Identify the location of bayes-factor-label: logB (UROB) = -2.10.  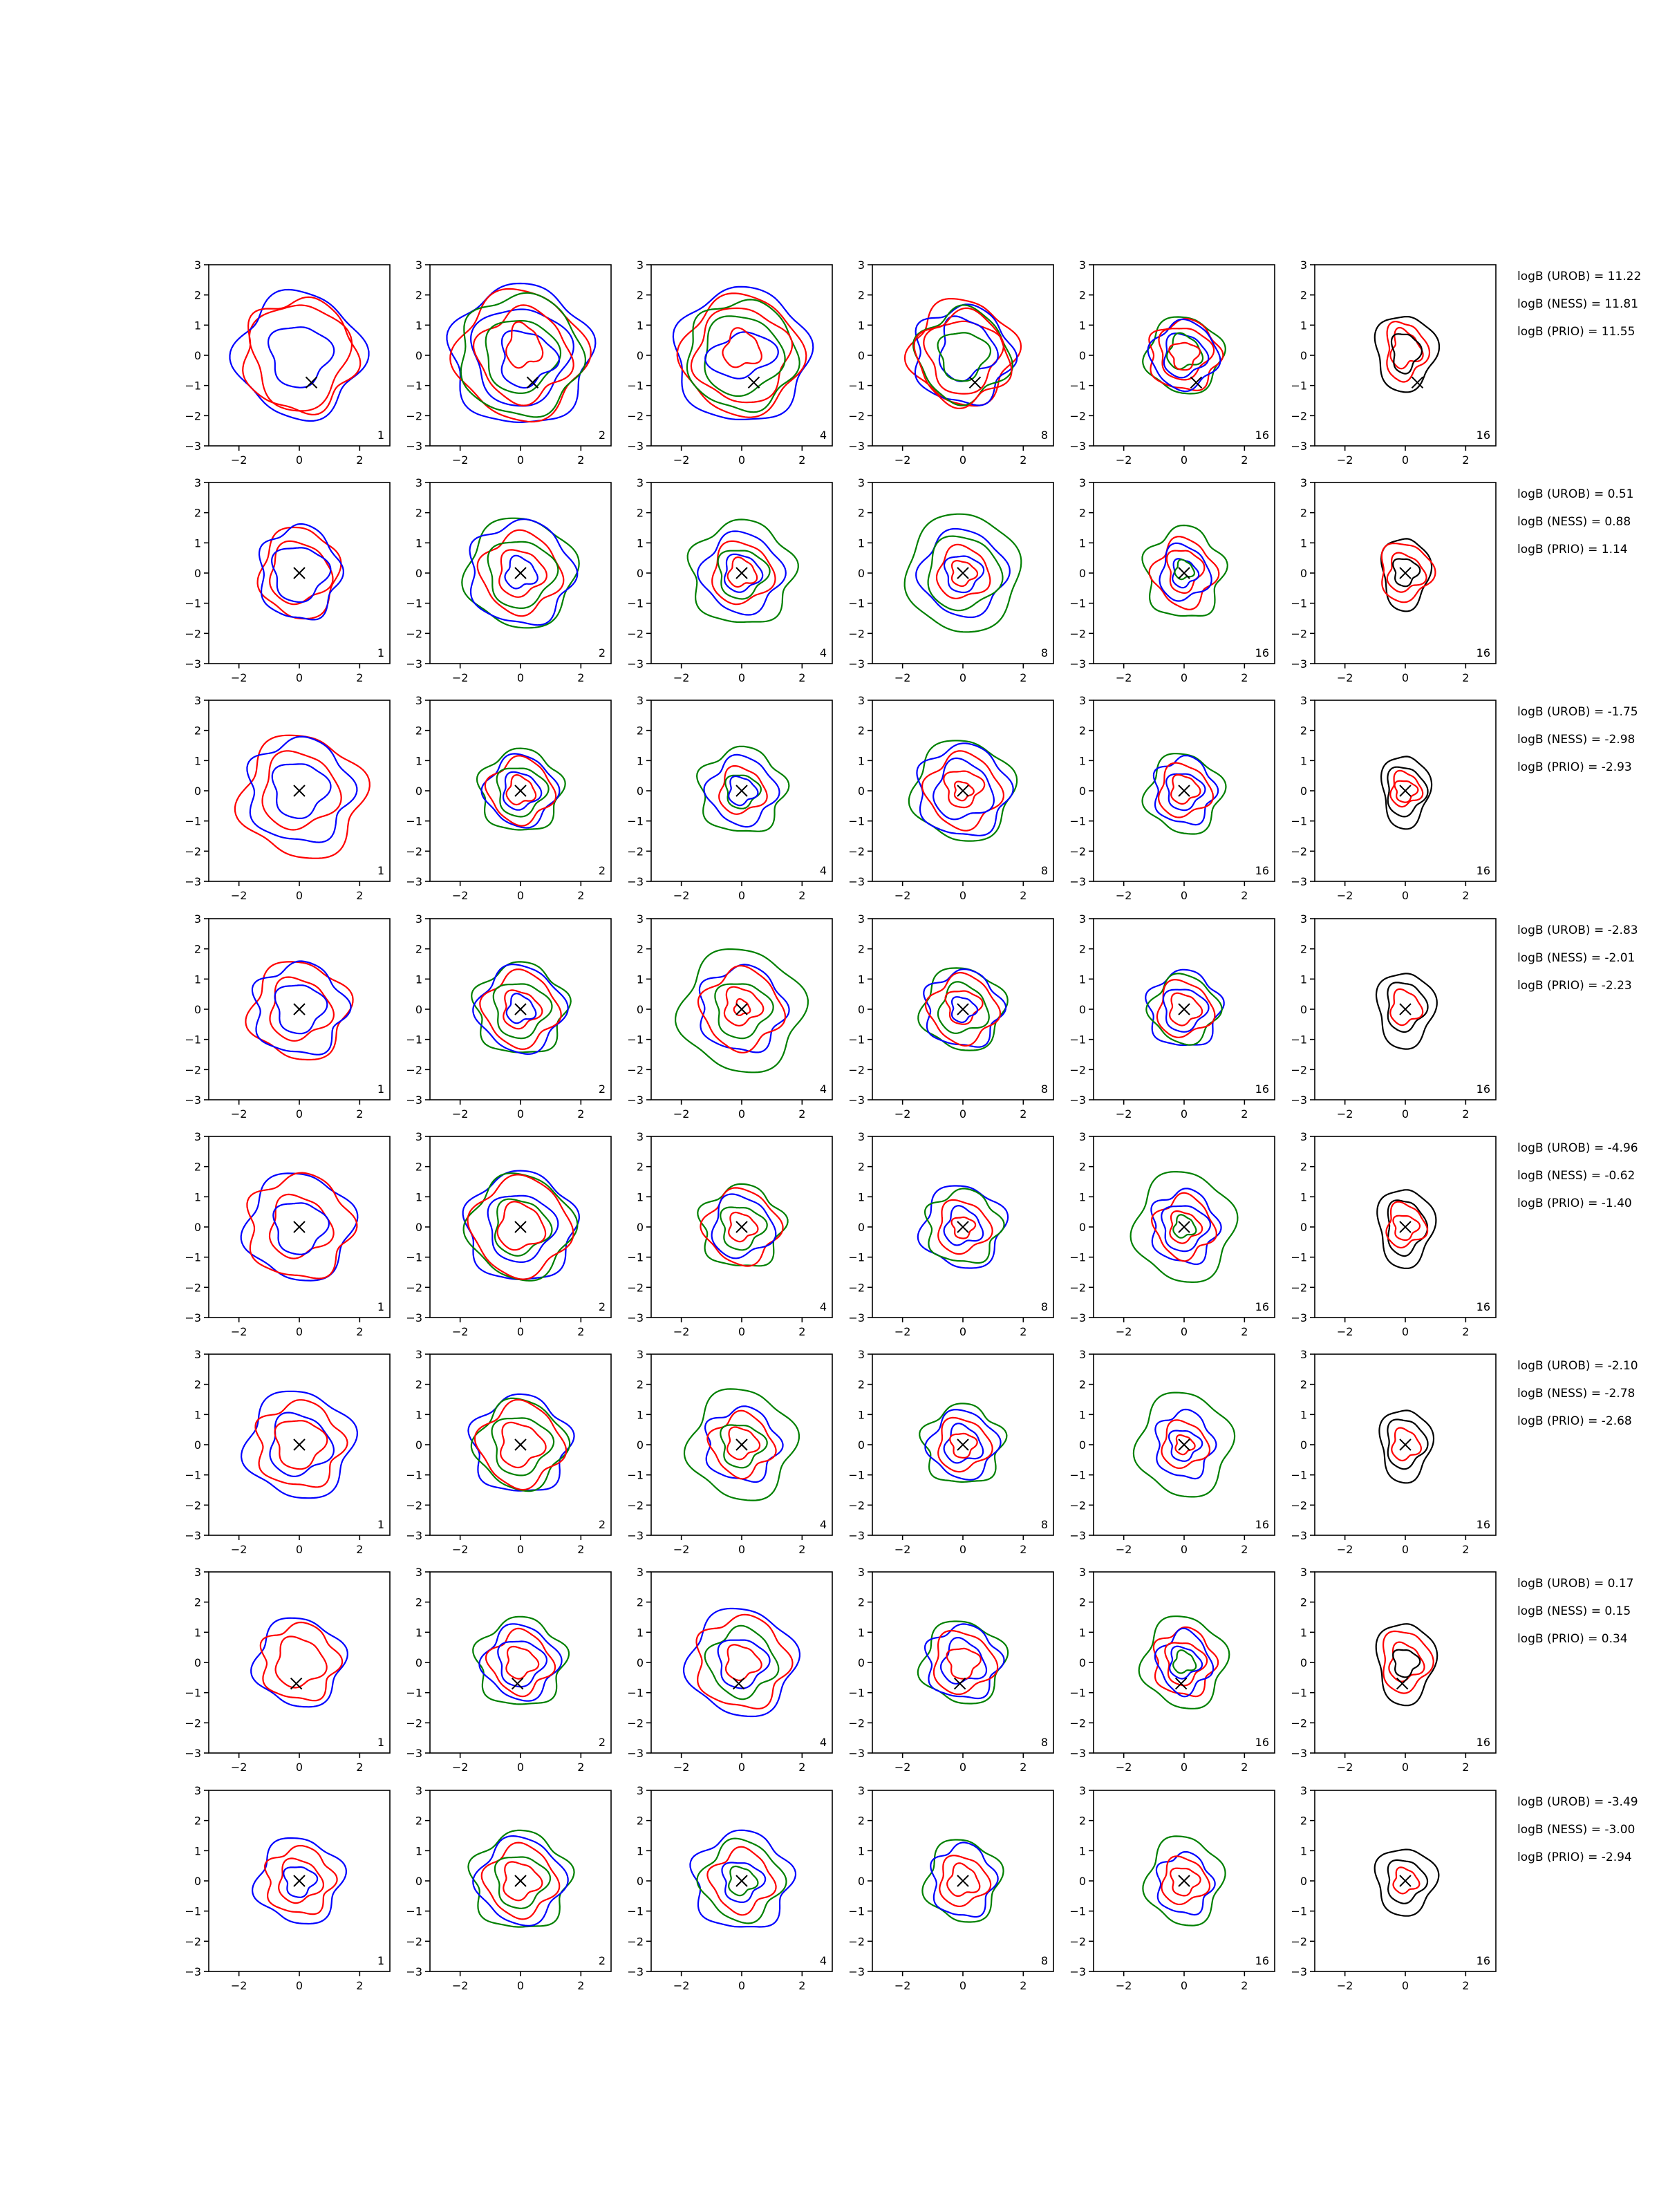
(1577, 1366).